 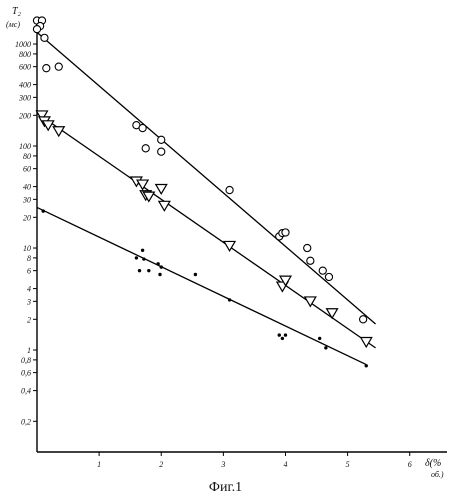 What do you see at coordinates (27, 169) in the screenshot?
I see `y-tick-label: 60` at bounding box center [27, 169].